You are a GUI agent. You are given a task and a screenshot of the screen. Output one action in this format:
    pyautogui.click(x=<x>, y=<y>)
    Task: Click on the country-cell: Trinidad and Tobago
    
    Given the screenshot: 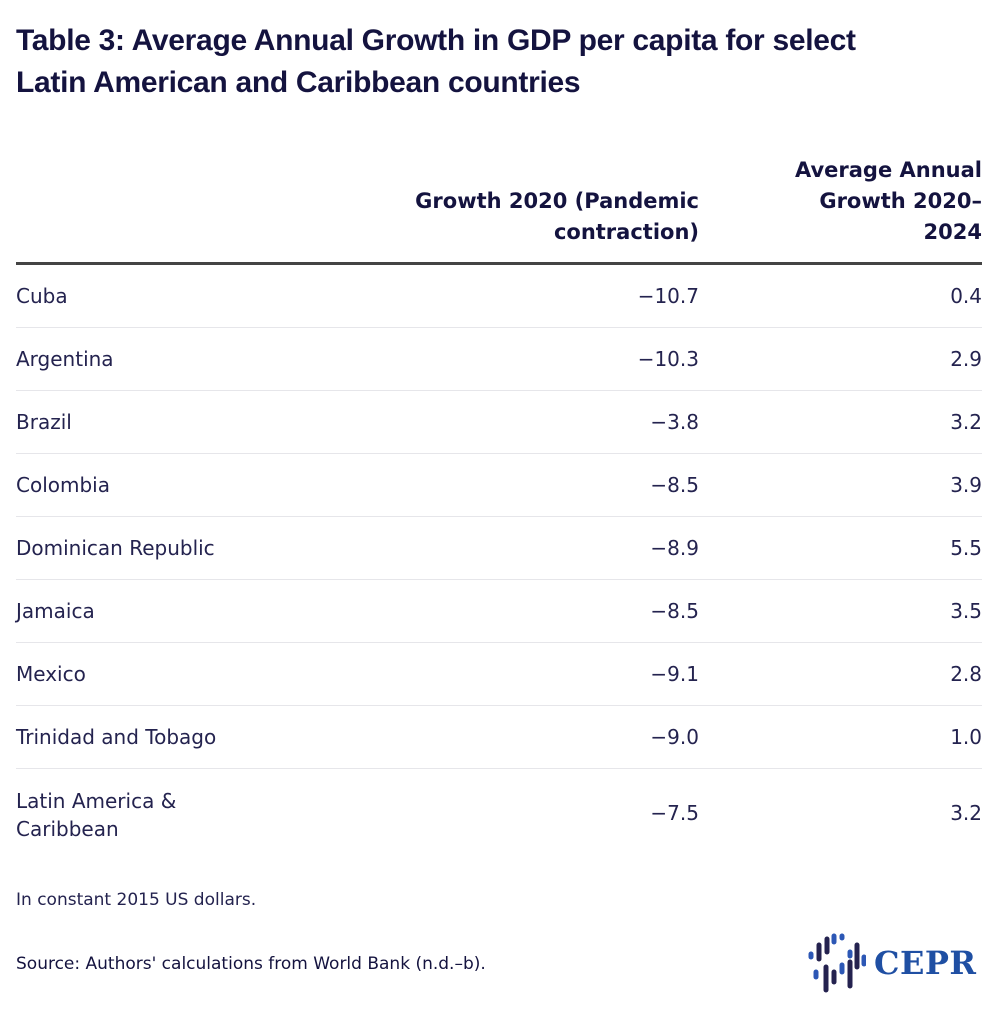 What is the action you would take?
    pyautogui.click(x=116, y=737)
    